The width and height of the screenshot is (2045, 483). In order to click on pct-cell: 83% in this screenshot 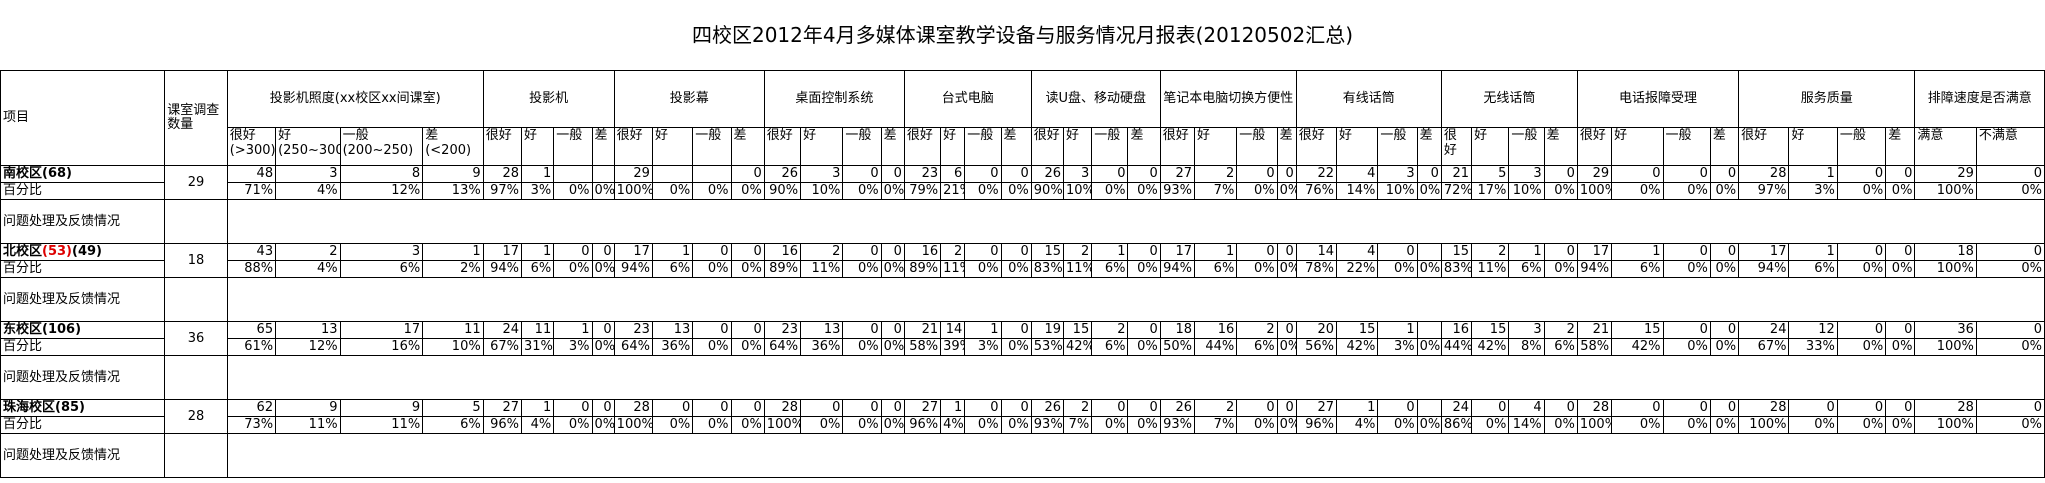, I will do `click(1456, 269)`.